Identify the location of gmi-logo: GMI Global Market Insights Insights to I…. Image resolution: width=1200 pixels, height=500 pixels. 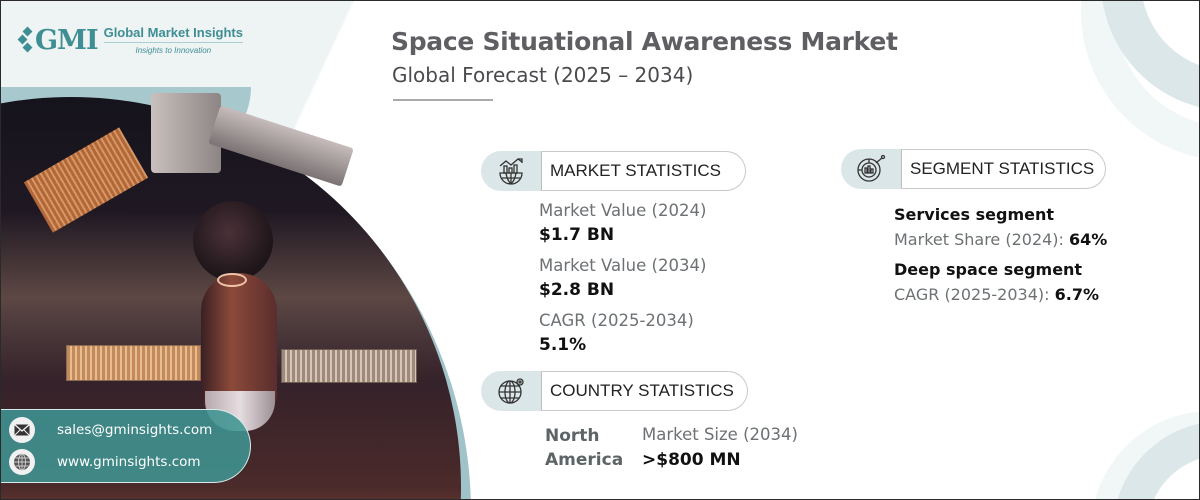
(130, 40).